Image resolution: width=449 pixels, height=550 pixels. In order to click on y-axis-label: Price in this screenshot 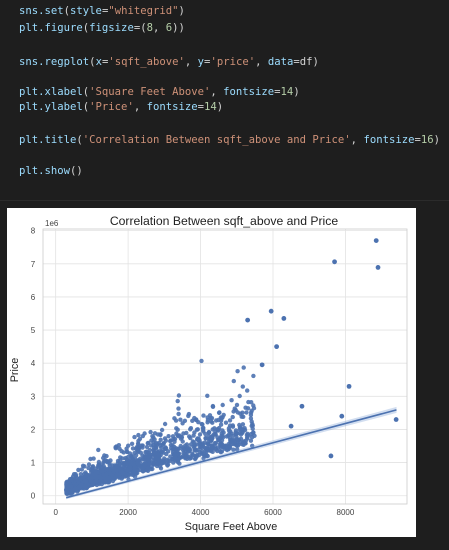, I will do `click(15, 370)`.